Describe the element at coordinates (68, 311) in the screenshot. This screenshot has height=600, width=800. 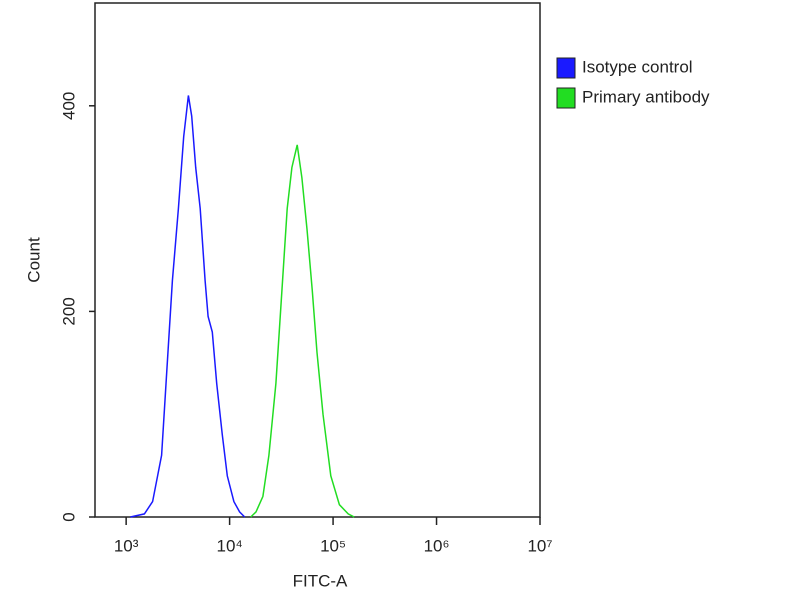
I see `y-tick-label: 200` at that location.